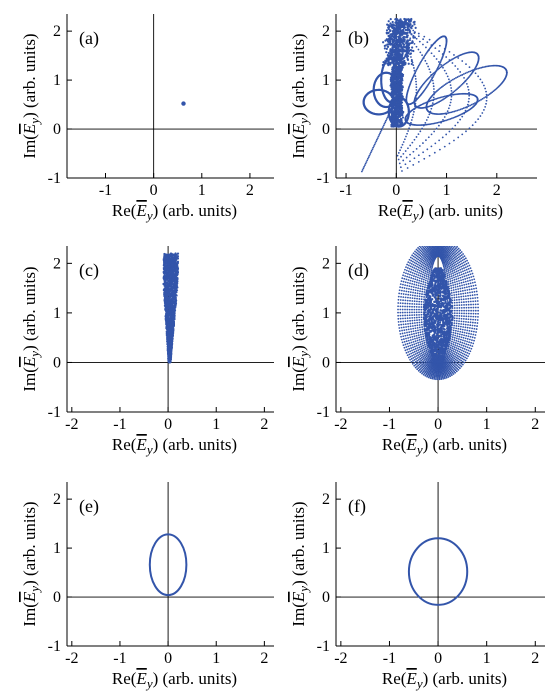 The image size is (559, 694). What do you see at coordinates (326, 31) in the screenshot?
I see `y-tick-label: 2` at bounding box center [326, 31].